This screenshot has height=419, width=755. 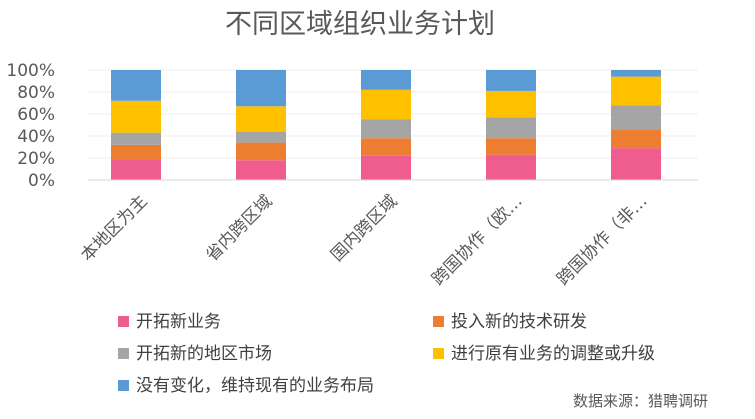 I want to click on x-tick-label: 国内跨区域, so click(x=364, y=228).